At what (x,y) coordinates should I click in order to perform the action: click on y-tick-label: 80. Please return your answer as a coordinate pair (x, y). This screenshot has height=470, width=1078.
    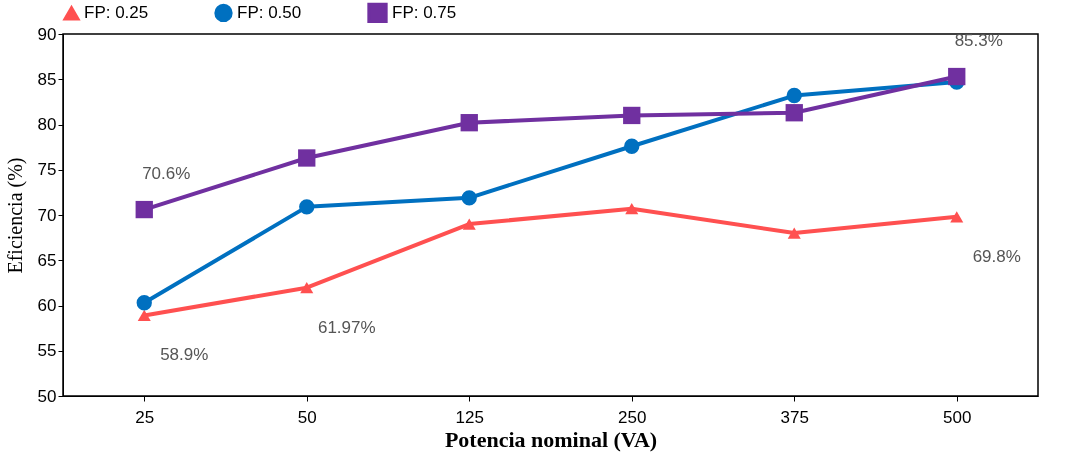
    Looking at the image, I should click on (47, 124).